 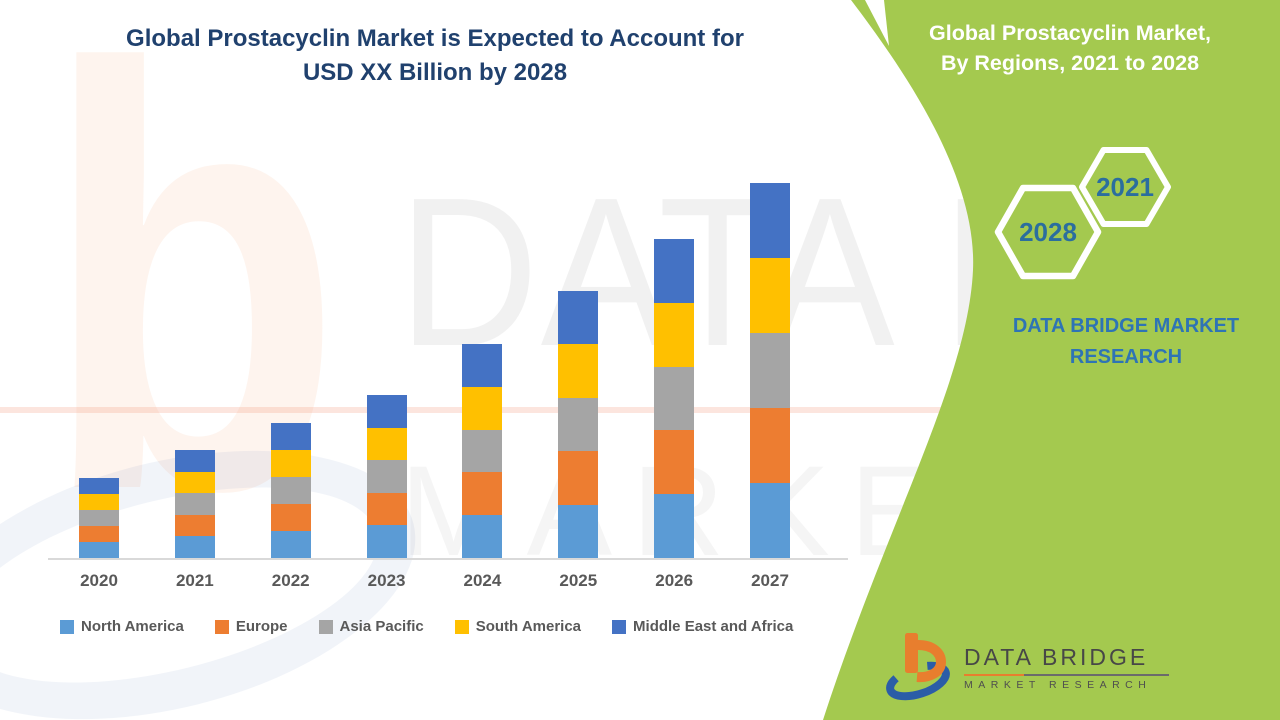 I want to click on x-axis-label: 2027, so click(x=770, y=580).